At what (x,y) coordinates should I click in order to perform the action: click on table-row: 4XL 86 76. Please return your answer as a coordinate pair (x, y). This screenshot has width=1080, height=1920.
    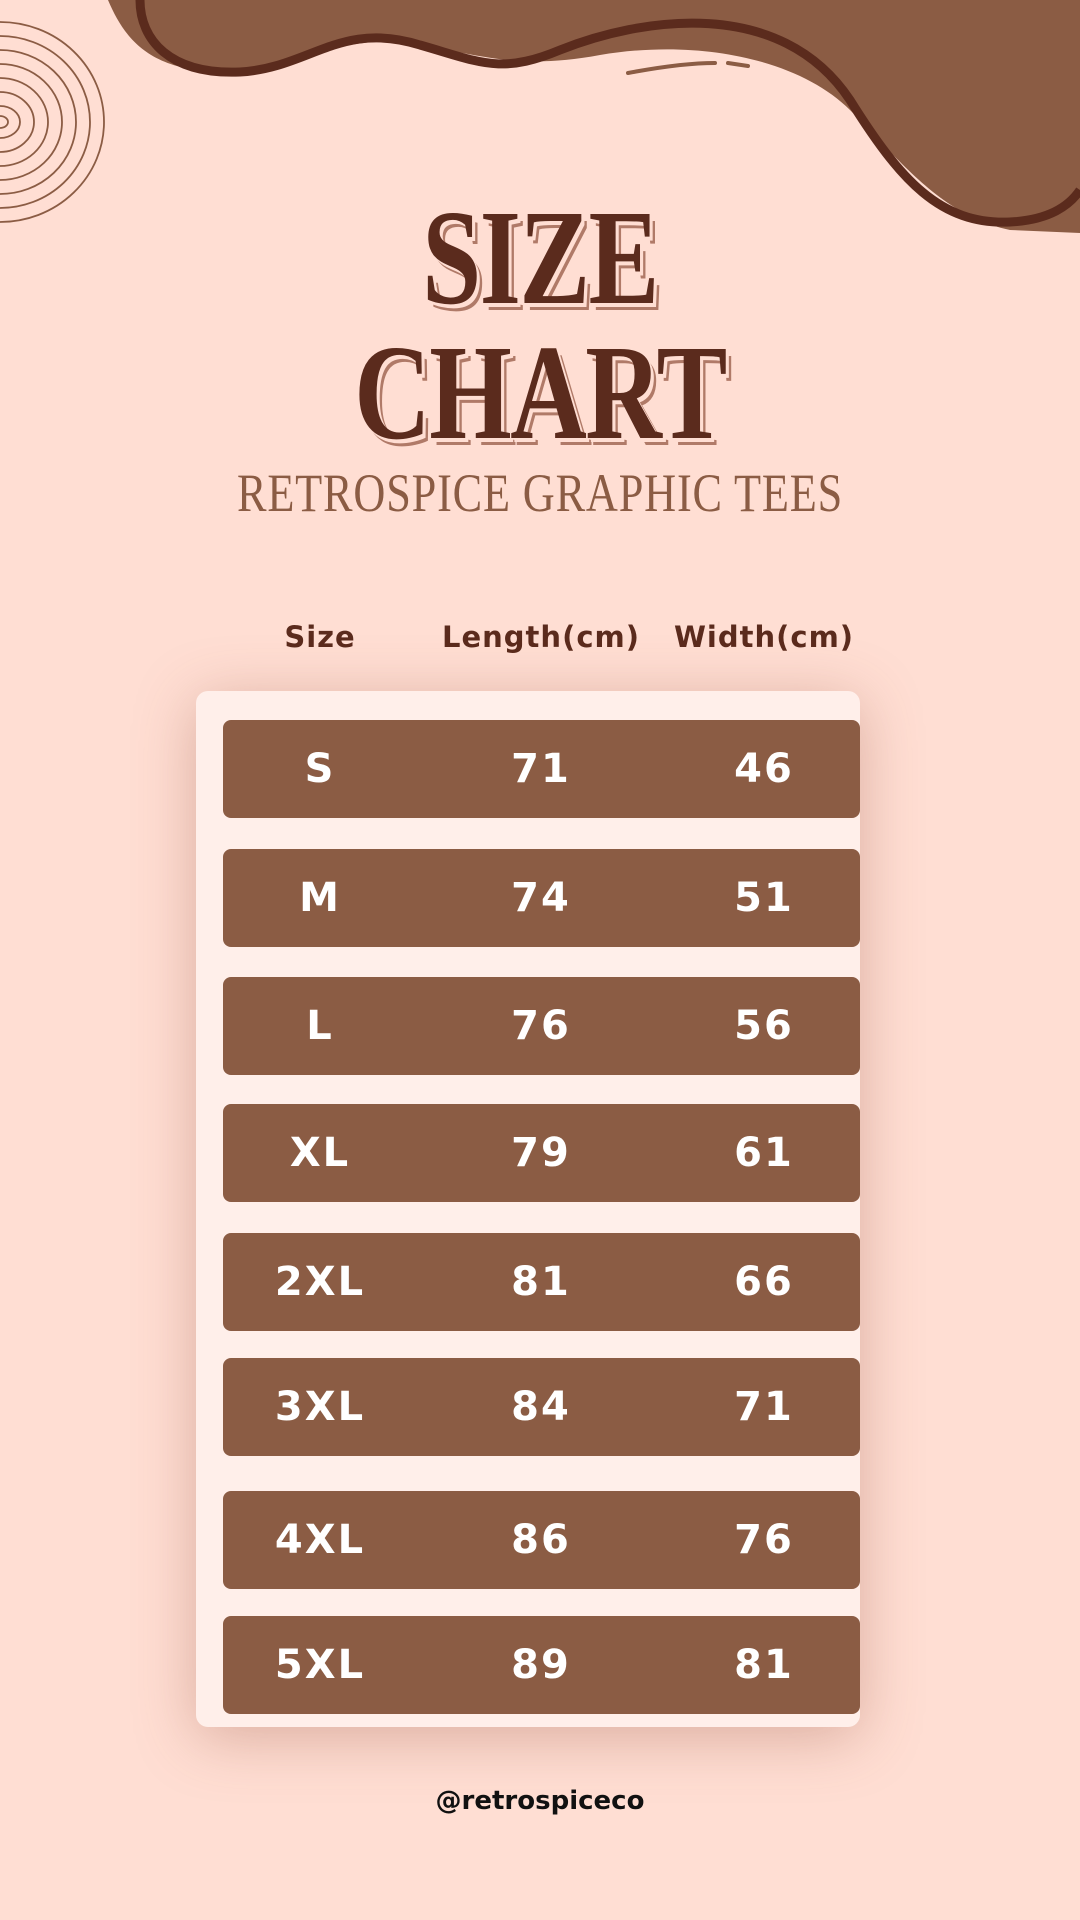
    Looking at the image, I should click on (541, 1540).